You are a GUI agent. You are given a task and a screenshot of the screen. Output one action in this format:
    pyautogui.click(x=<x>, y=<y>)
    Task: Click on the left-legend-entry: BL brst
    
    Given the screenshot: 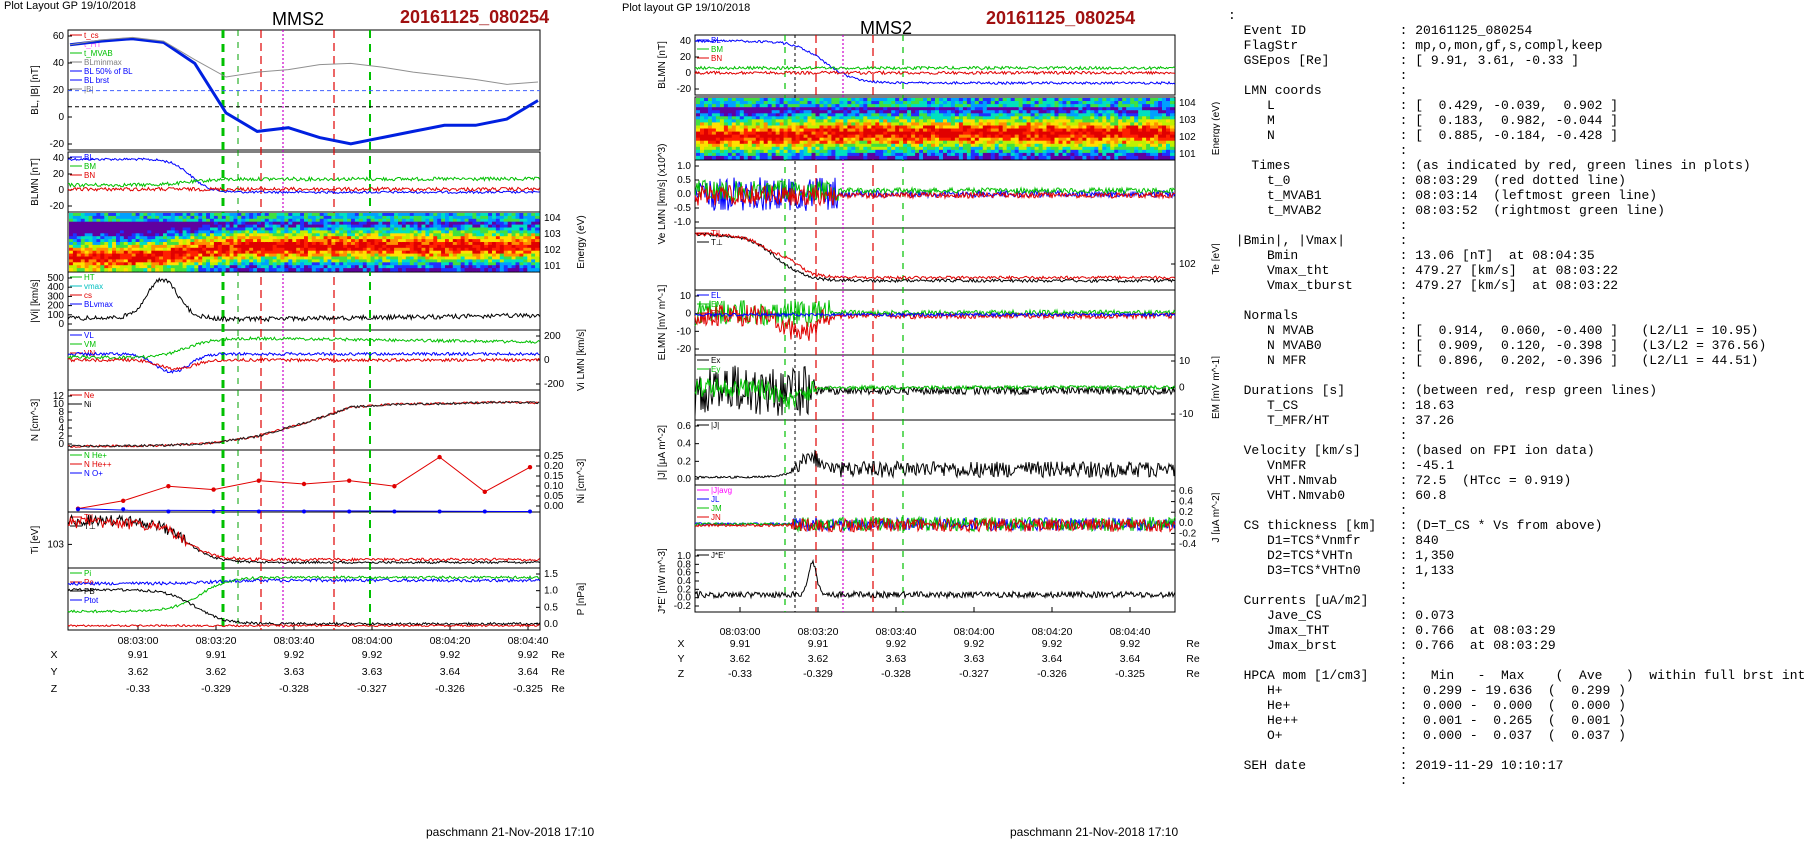 What is the action you would take?
    pyautogui.click(x=97, y=80)
    